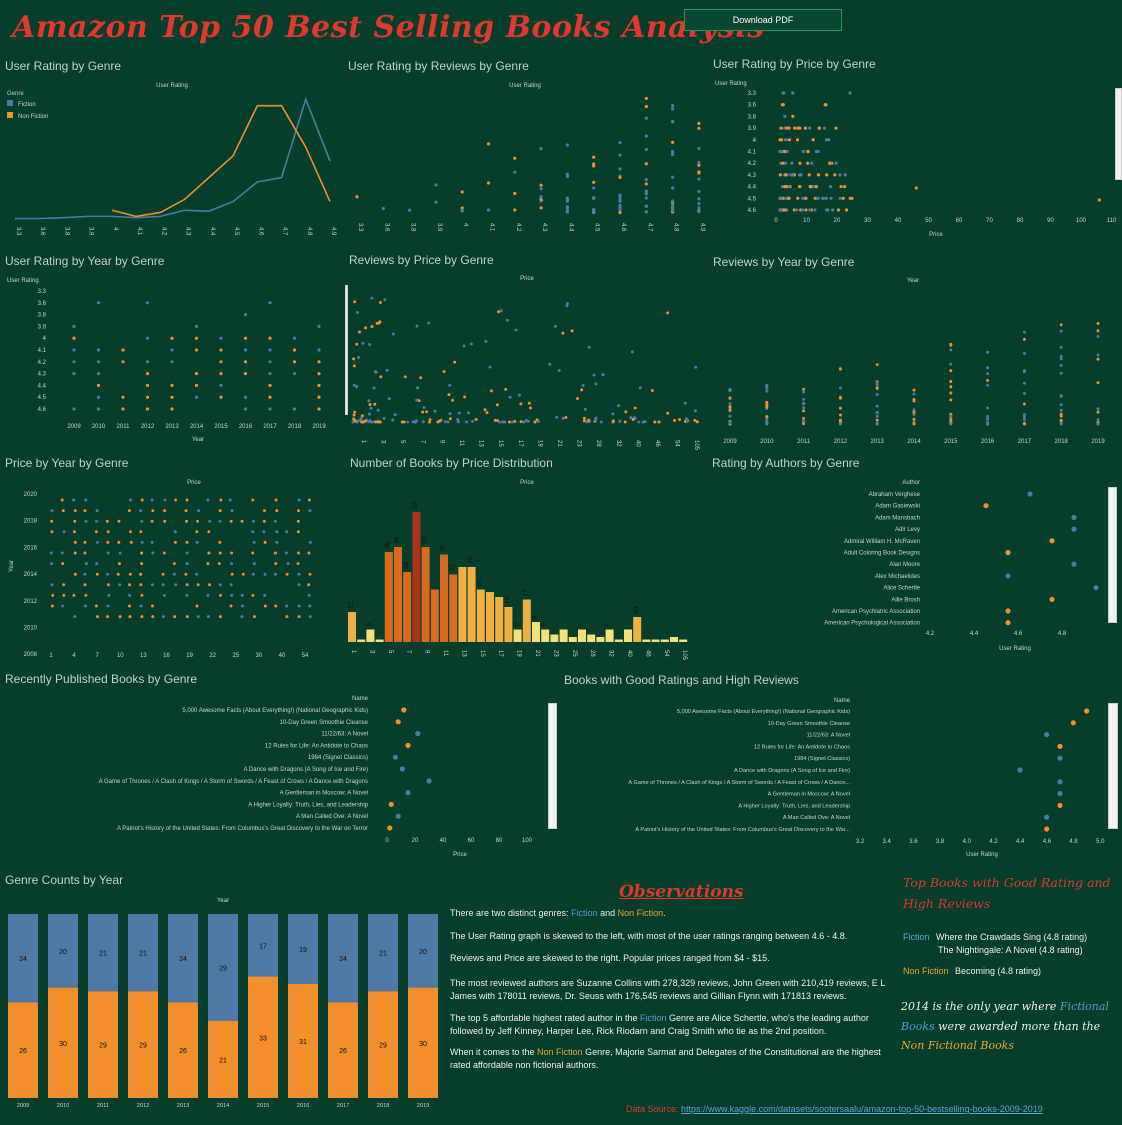 The height and width of the screenshot is (1125, 1122). Describe the element at coordinates (139, 231) in the screenshot. I see `x-tick-label: 4.1` at that location.